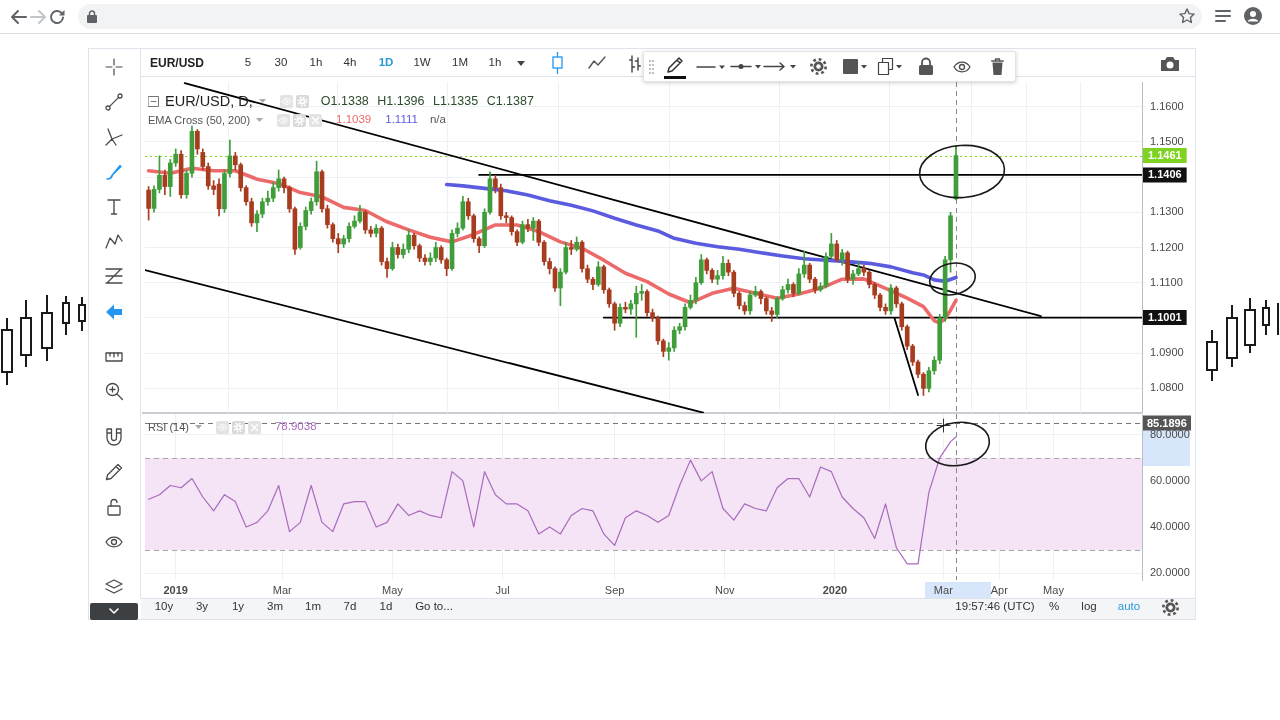 The width and height of the screenshot is (1280, 720). I want to click on text: 78.9038, so click(295, 426).